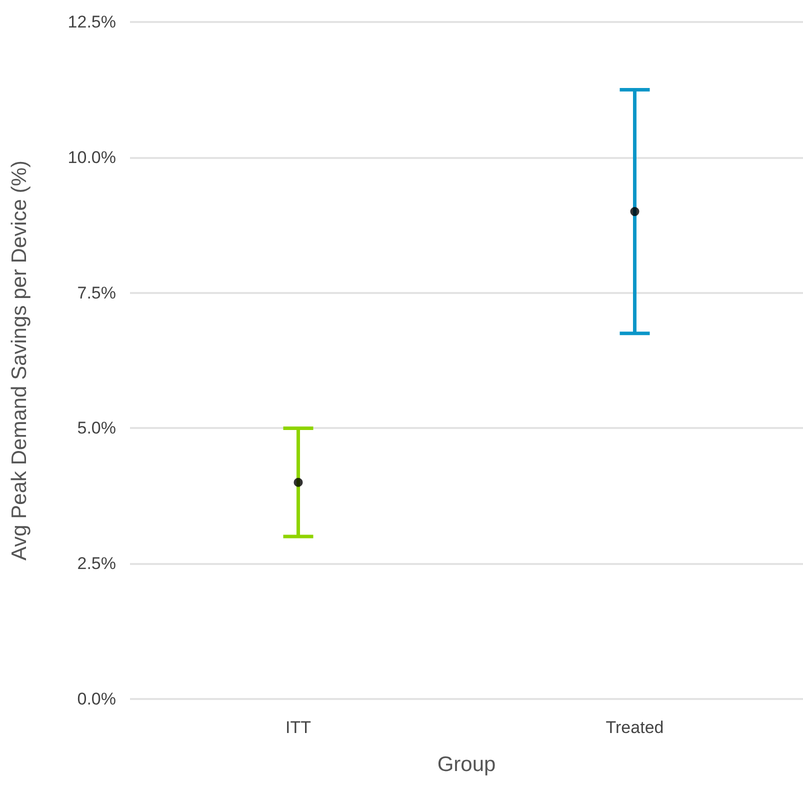  Describe the element at coordinates (92, 157) in the screenshot. I see `y-tick-label: 10.0%` at that location.